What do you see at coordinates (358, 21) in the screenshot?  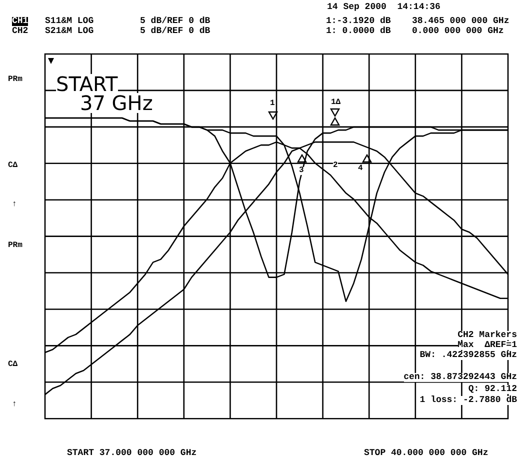 I see `text: 1:-3.1920 dB` at bounding box center [358, 21].